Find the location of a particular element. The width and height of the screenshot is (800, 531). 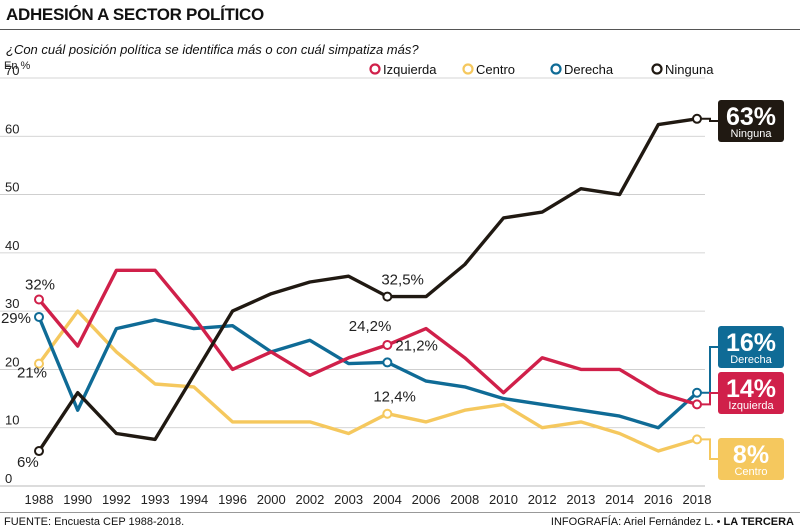

x-tick-label: 2004 is located at coordinates (387, 499).